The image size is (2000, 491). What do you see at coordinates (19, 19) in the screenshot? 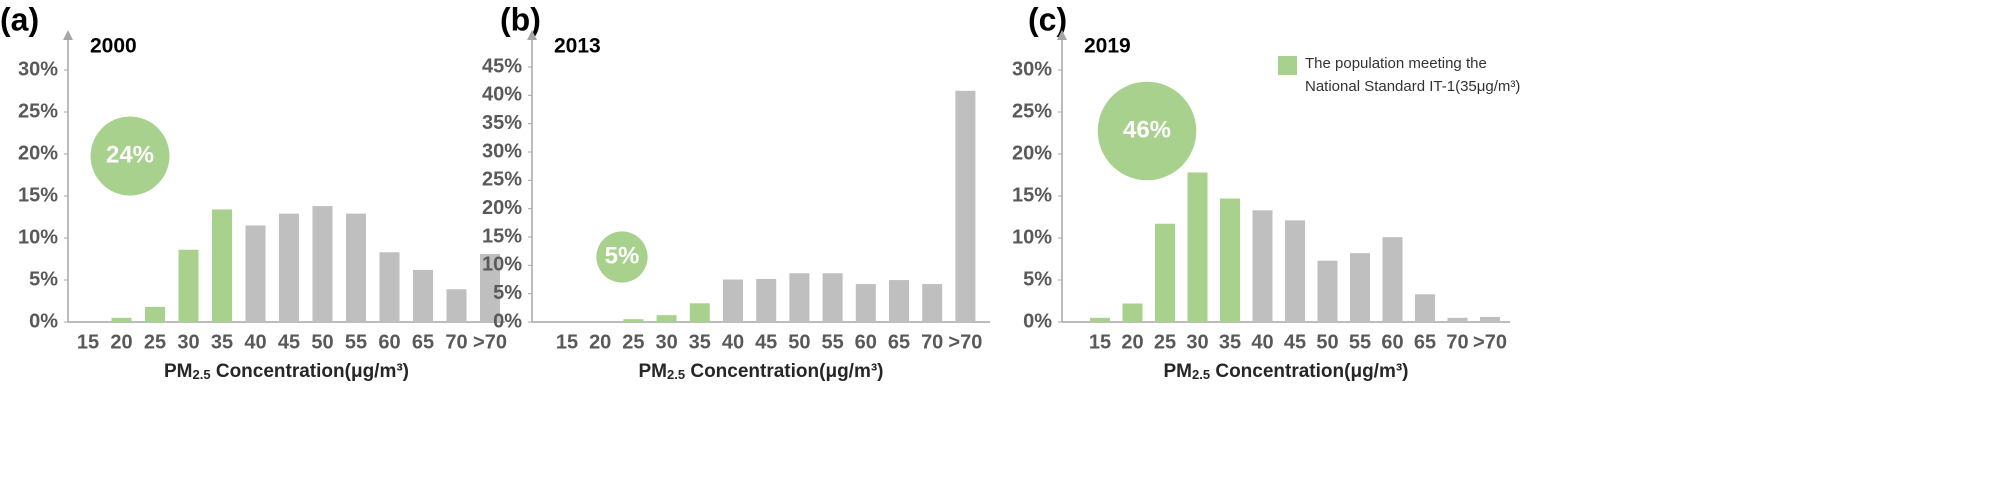
I see `panel-label: (a)` at bounding box center [19, 19].